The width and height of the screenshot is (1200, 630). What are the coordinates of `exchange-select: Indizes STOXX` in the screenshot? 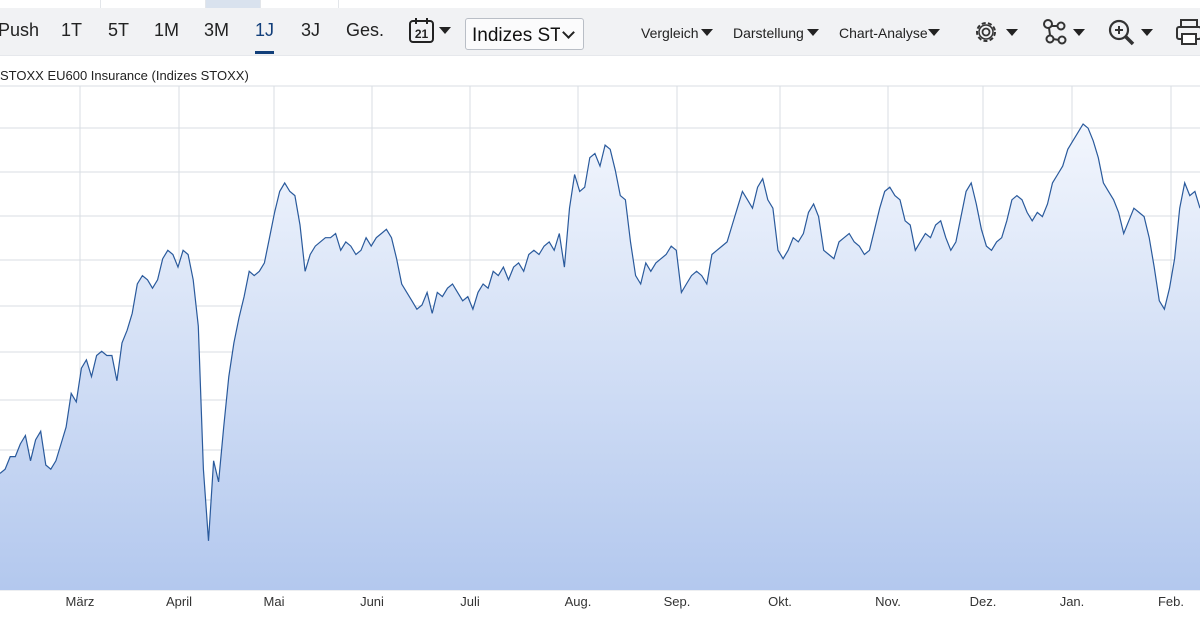 It's located at (524, 34).